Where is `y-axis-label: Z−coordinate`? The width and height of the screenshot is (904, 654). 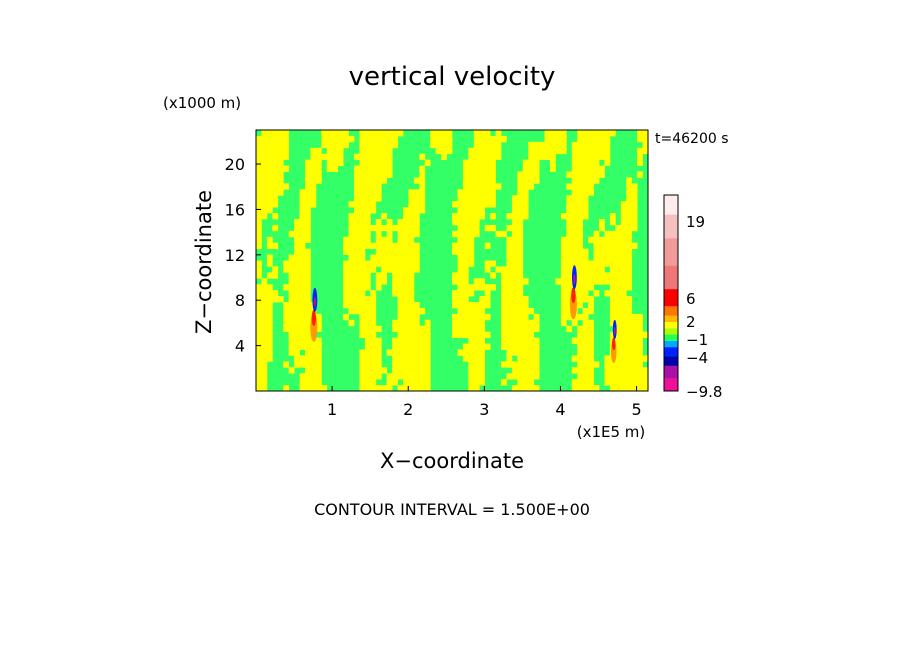
y-axis-label: Z−coordinate is located at coordinates (204, 262).